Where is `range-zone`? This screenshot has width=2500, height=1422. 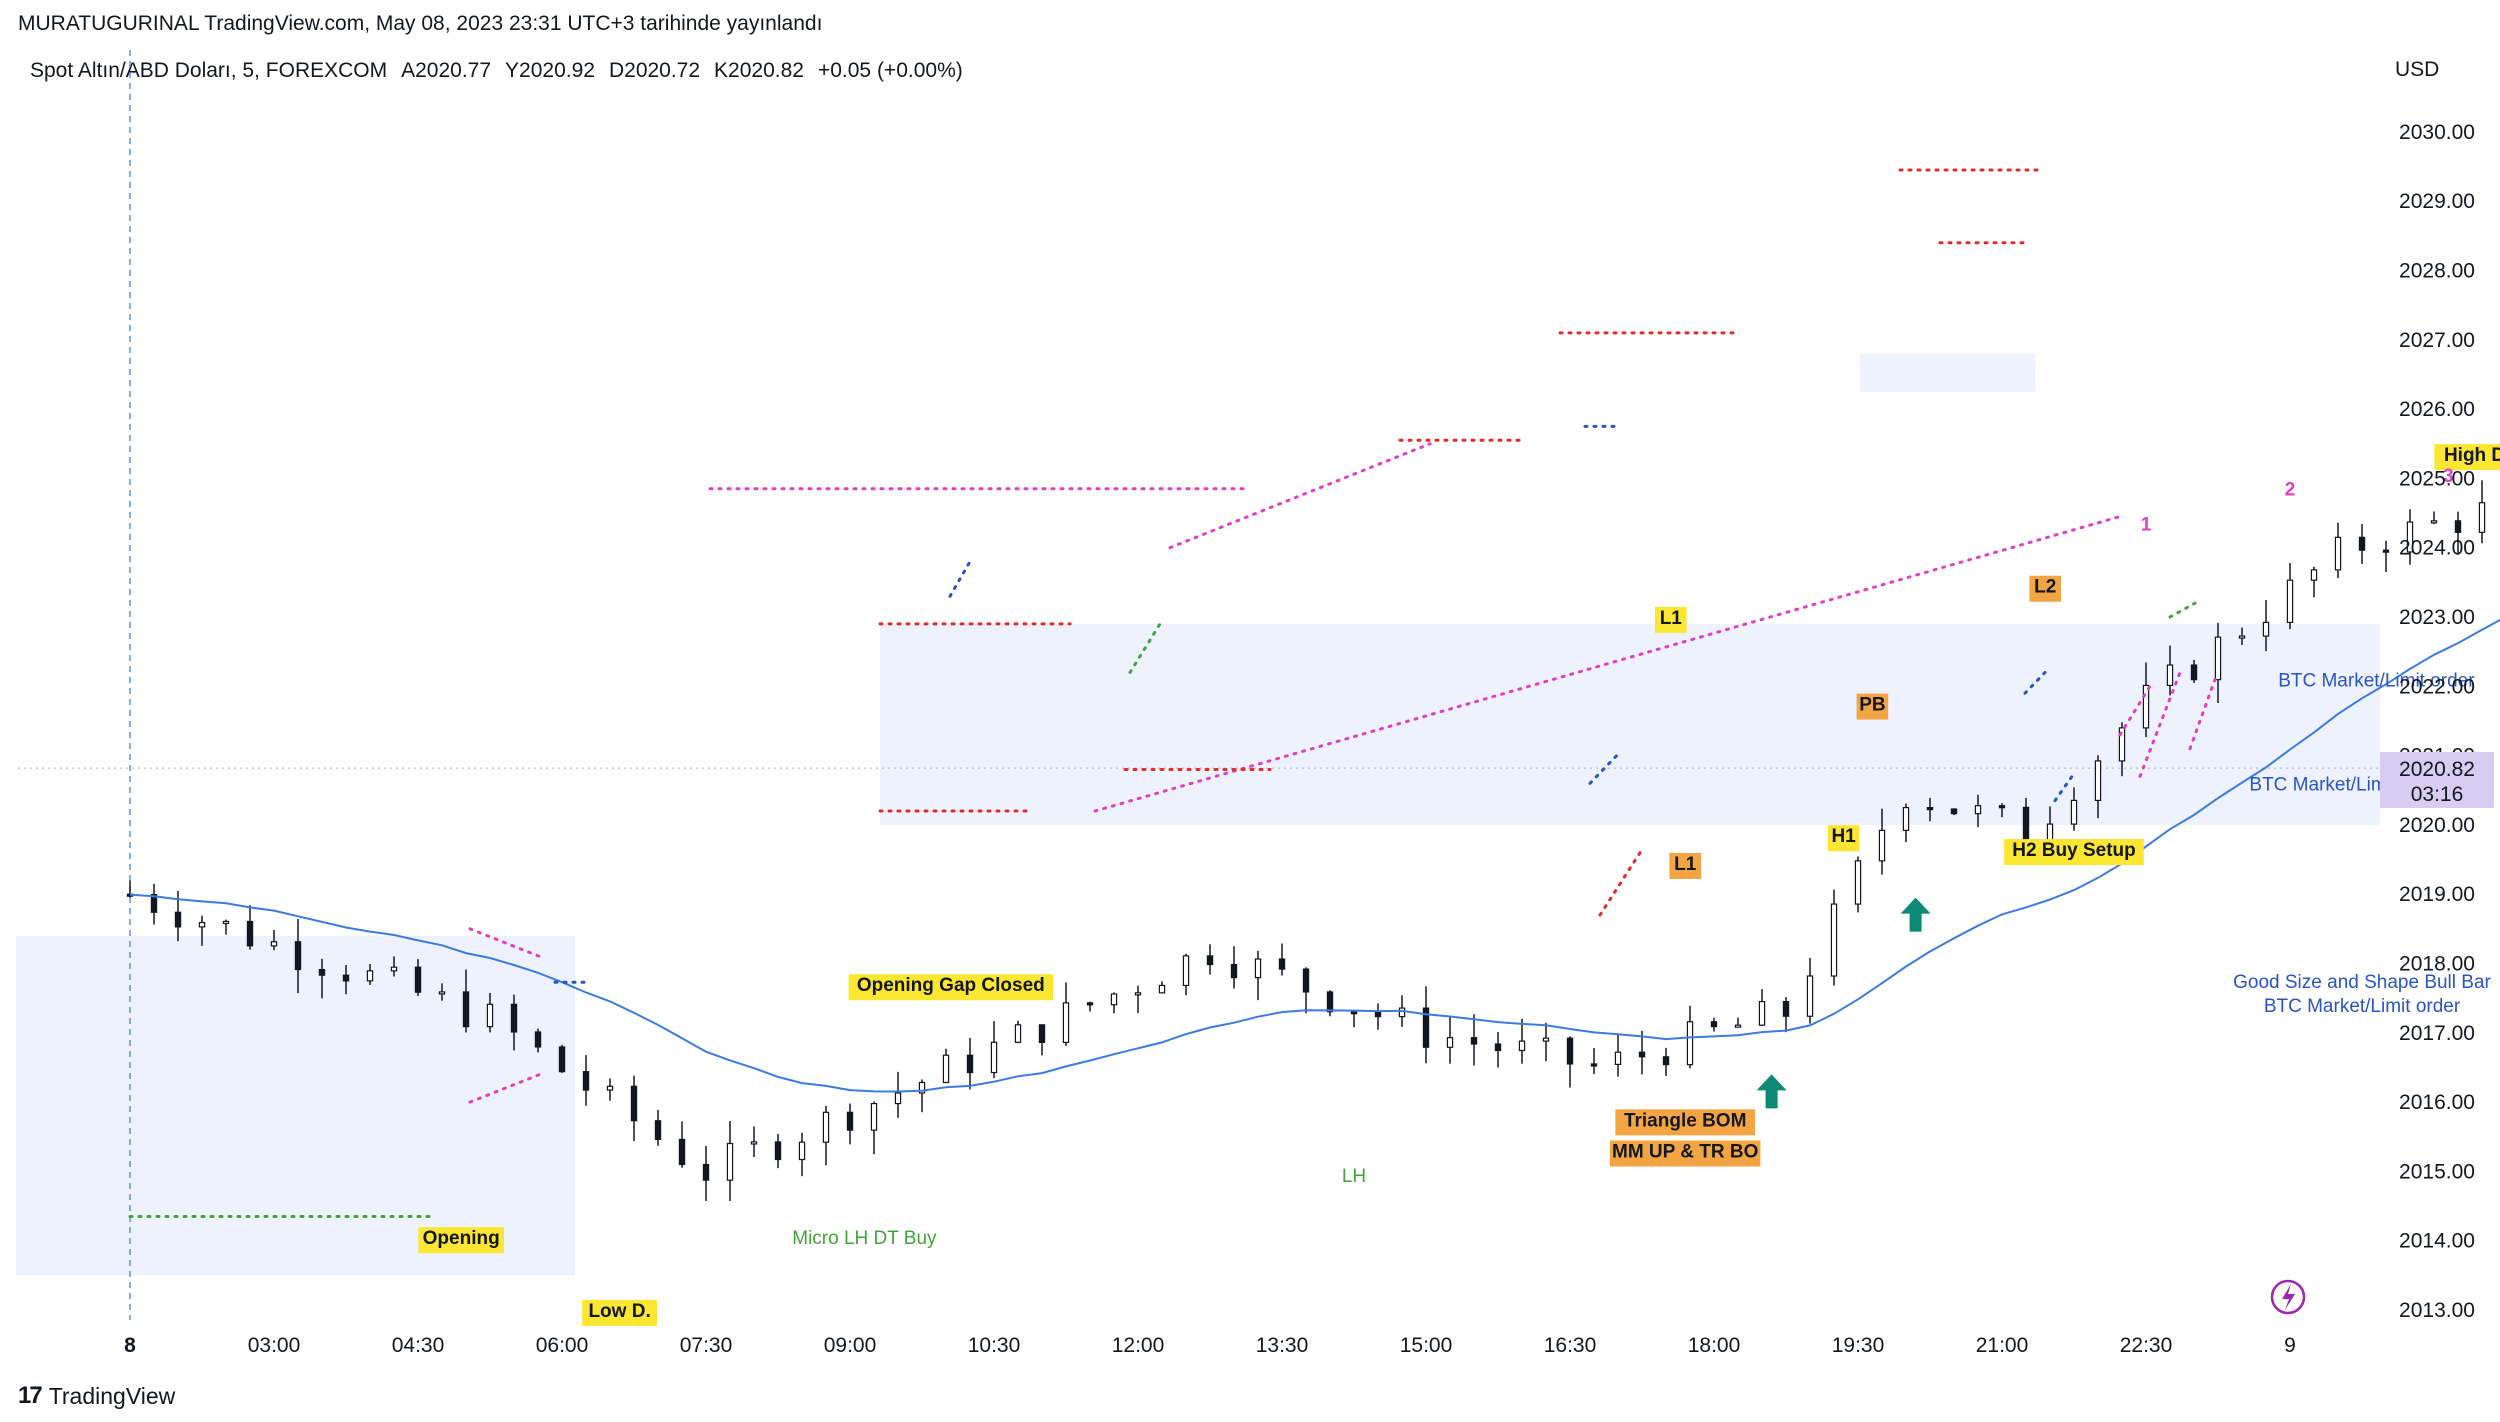 range-zone is located at coordinates (1947, 372).